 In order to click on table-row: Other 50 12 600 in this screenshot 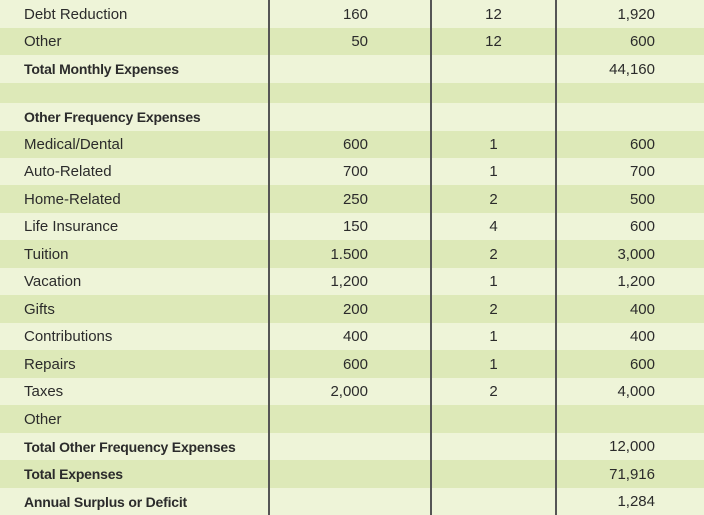, I will do `click(352, 41)`.